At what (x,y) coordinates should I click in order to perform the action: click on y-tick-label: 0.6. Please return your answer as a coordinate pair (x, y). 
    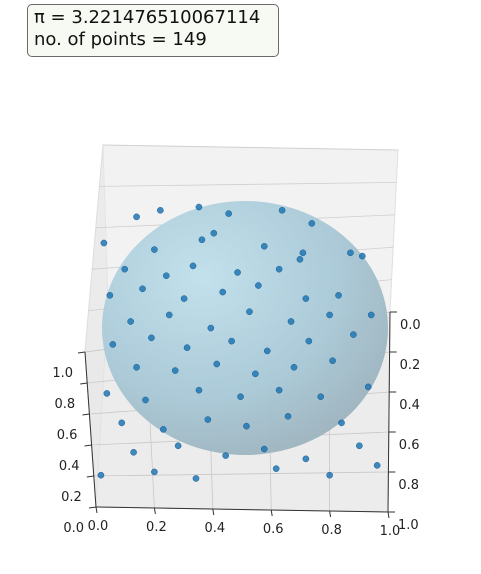
    Looking at the image, I should click on (409, 445).